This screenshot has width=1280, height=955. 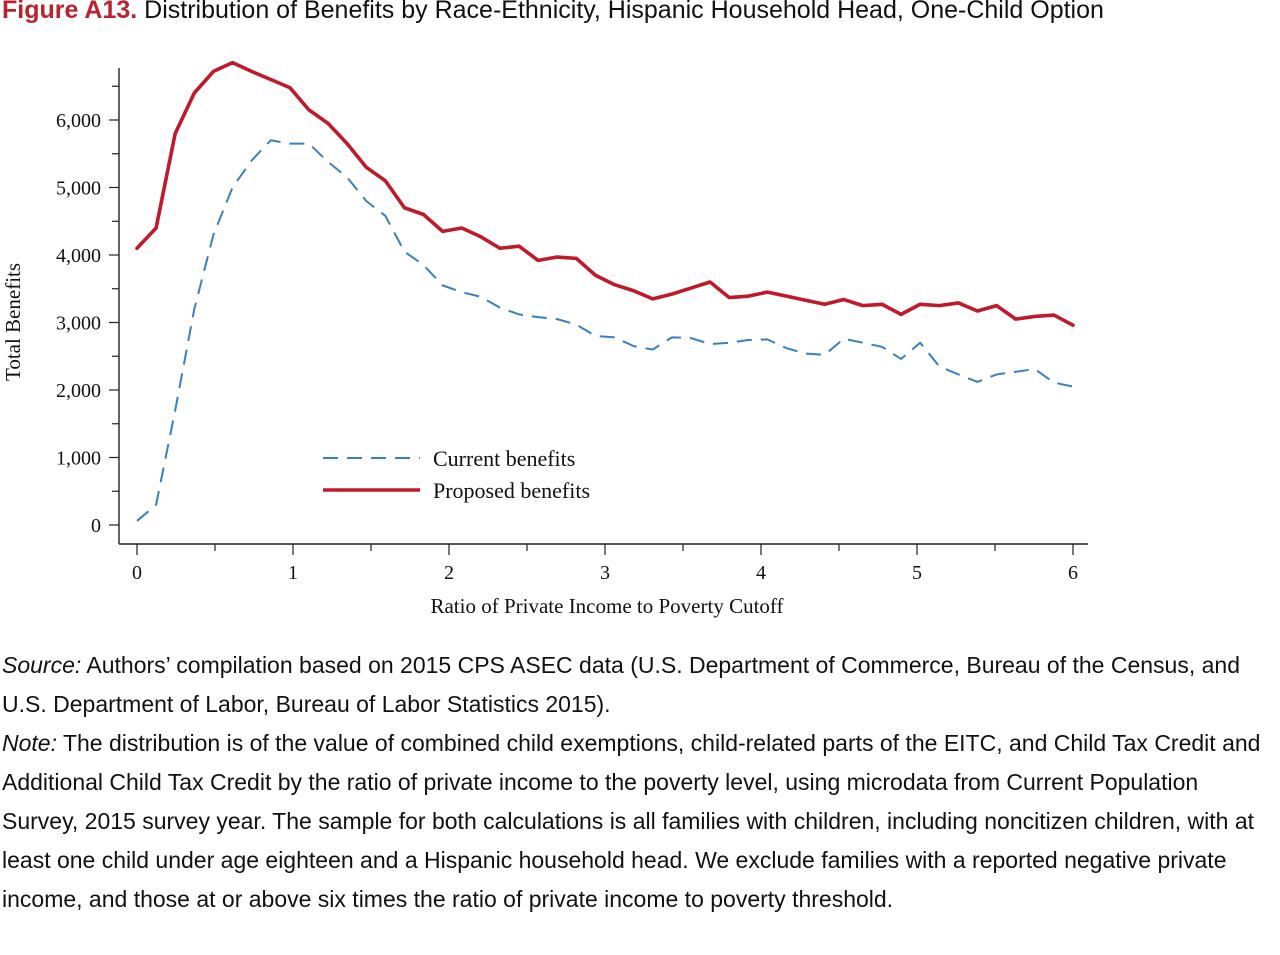 What do you see at coordinates (42, 665) in the screenshot?
I see `source-label: Source:` at bounding box center [42, 665].